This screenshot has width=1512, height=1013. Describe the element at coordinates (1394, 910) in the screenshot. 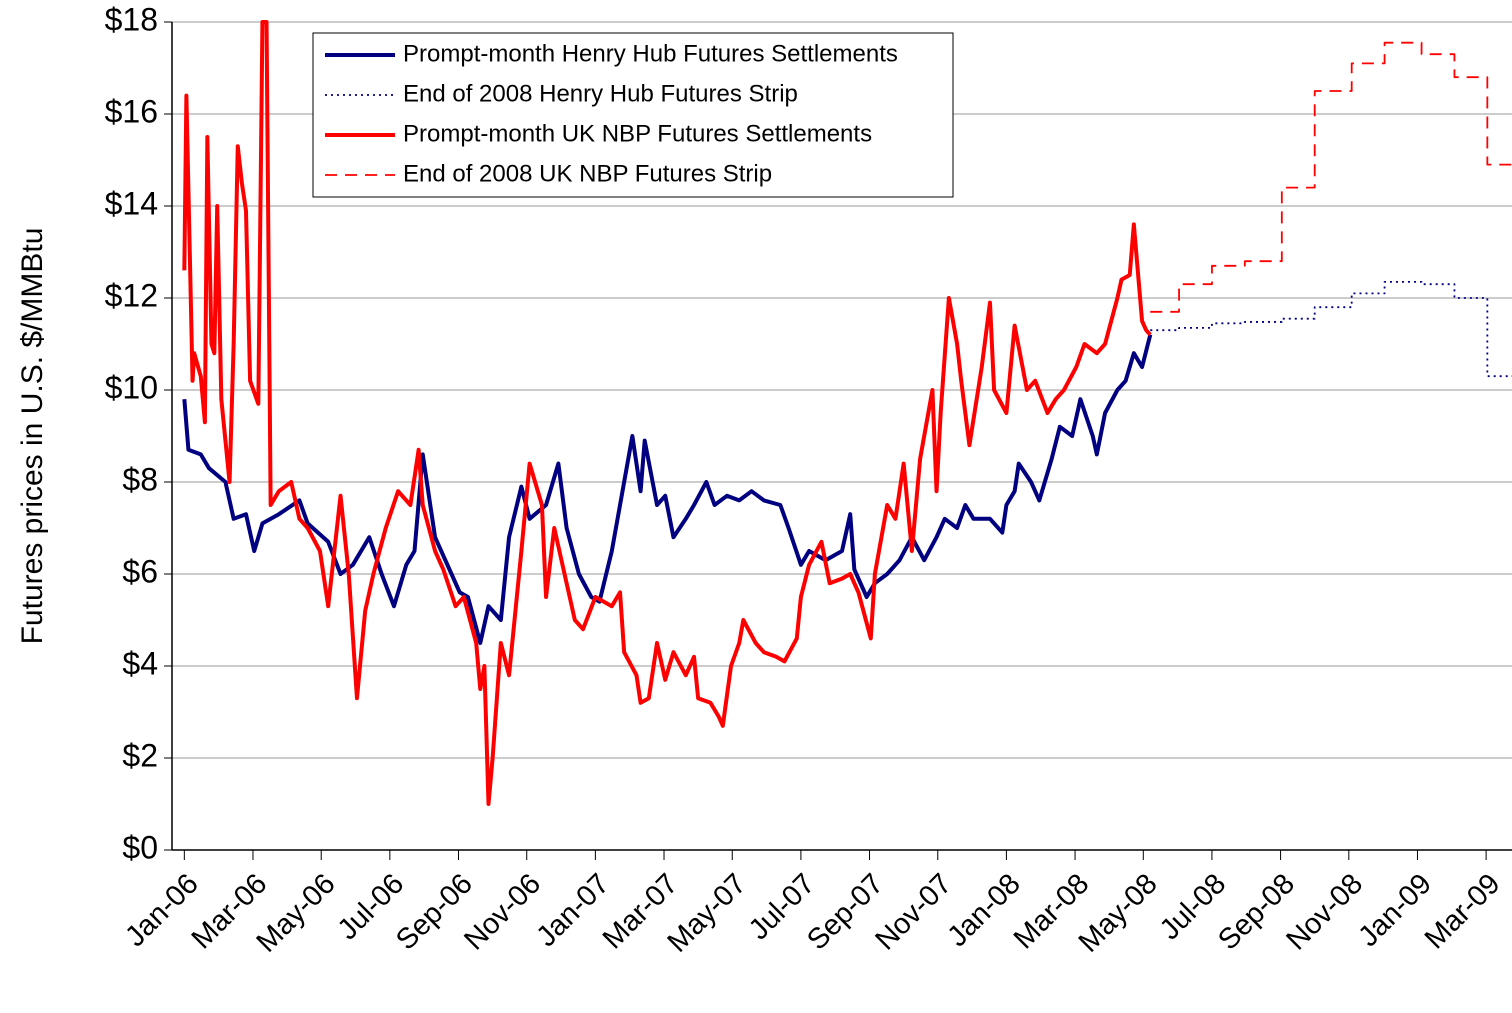

I see `x-tick-label: Jan-09` at that location.